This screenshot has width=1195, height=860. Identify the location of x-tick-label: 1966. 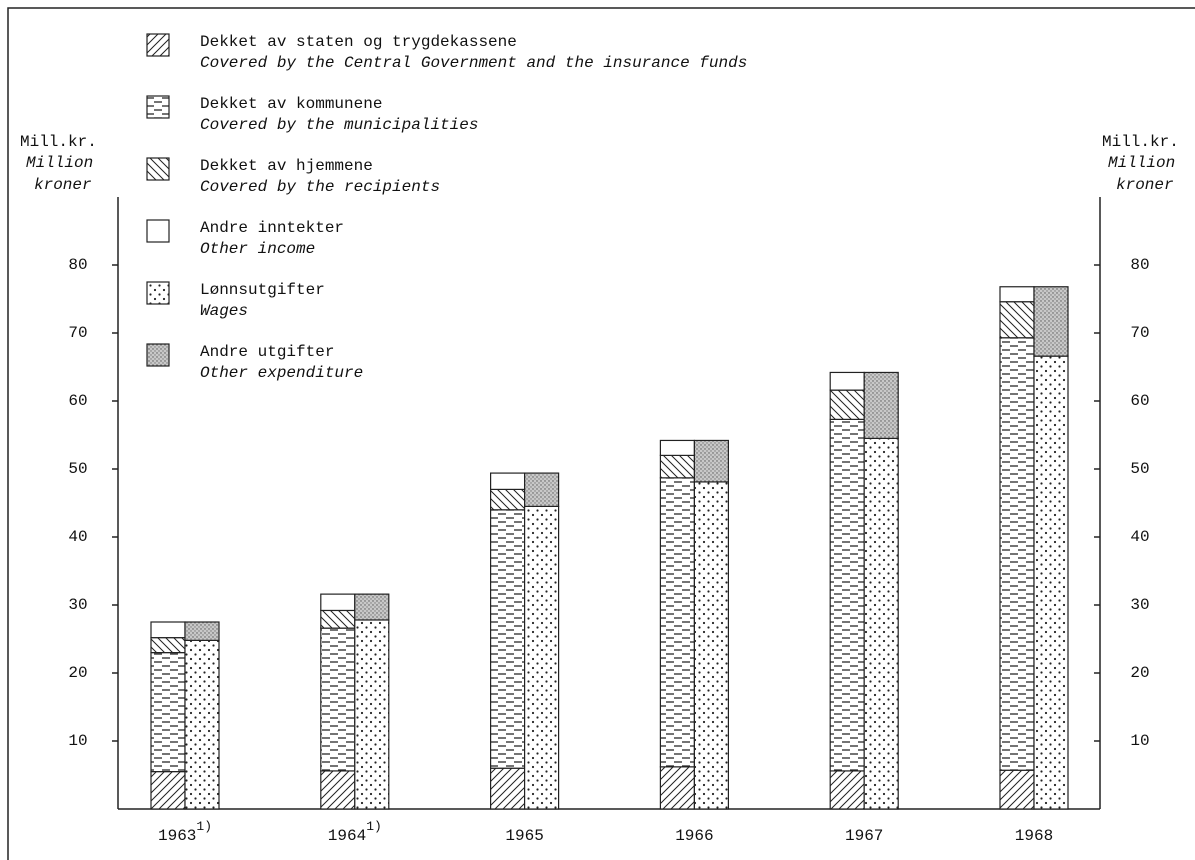
(694, 836).